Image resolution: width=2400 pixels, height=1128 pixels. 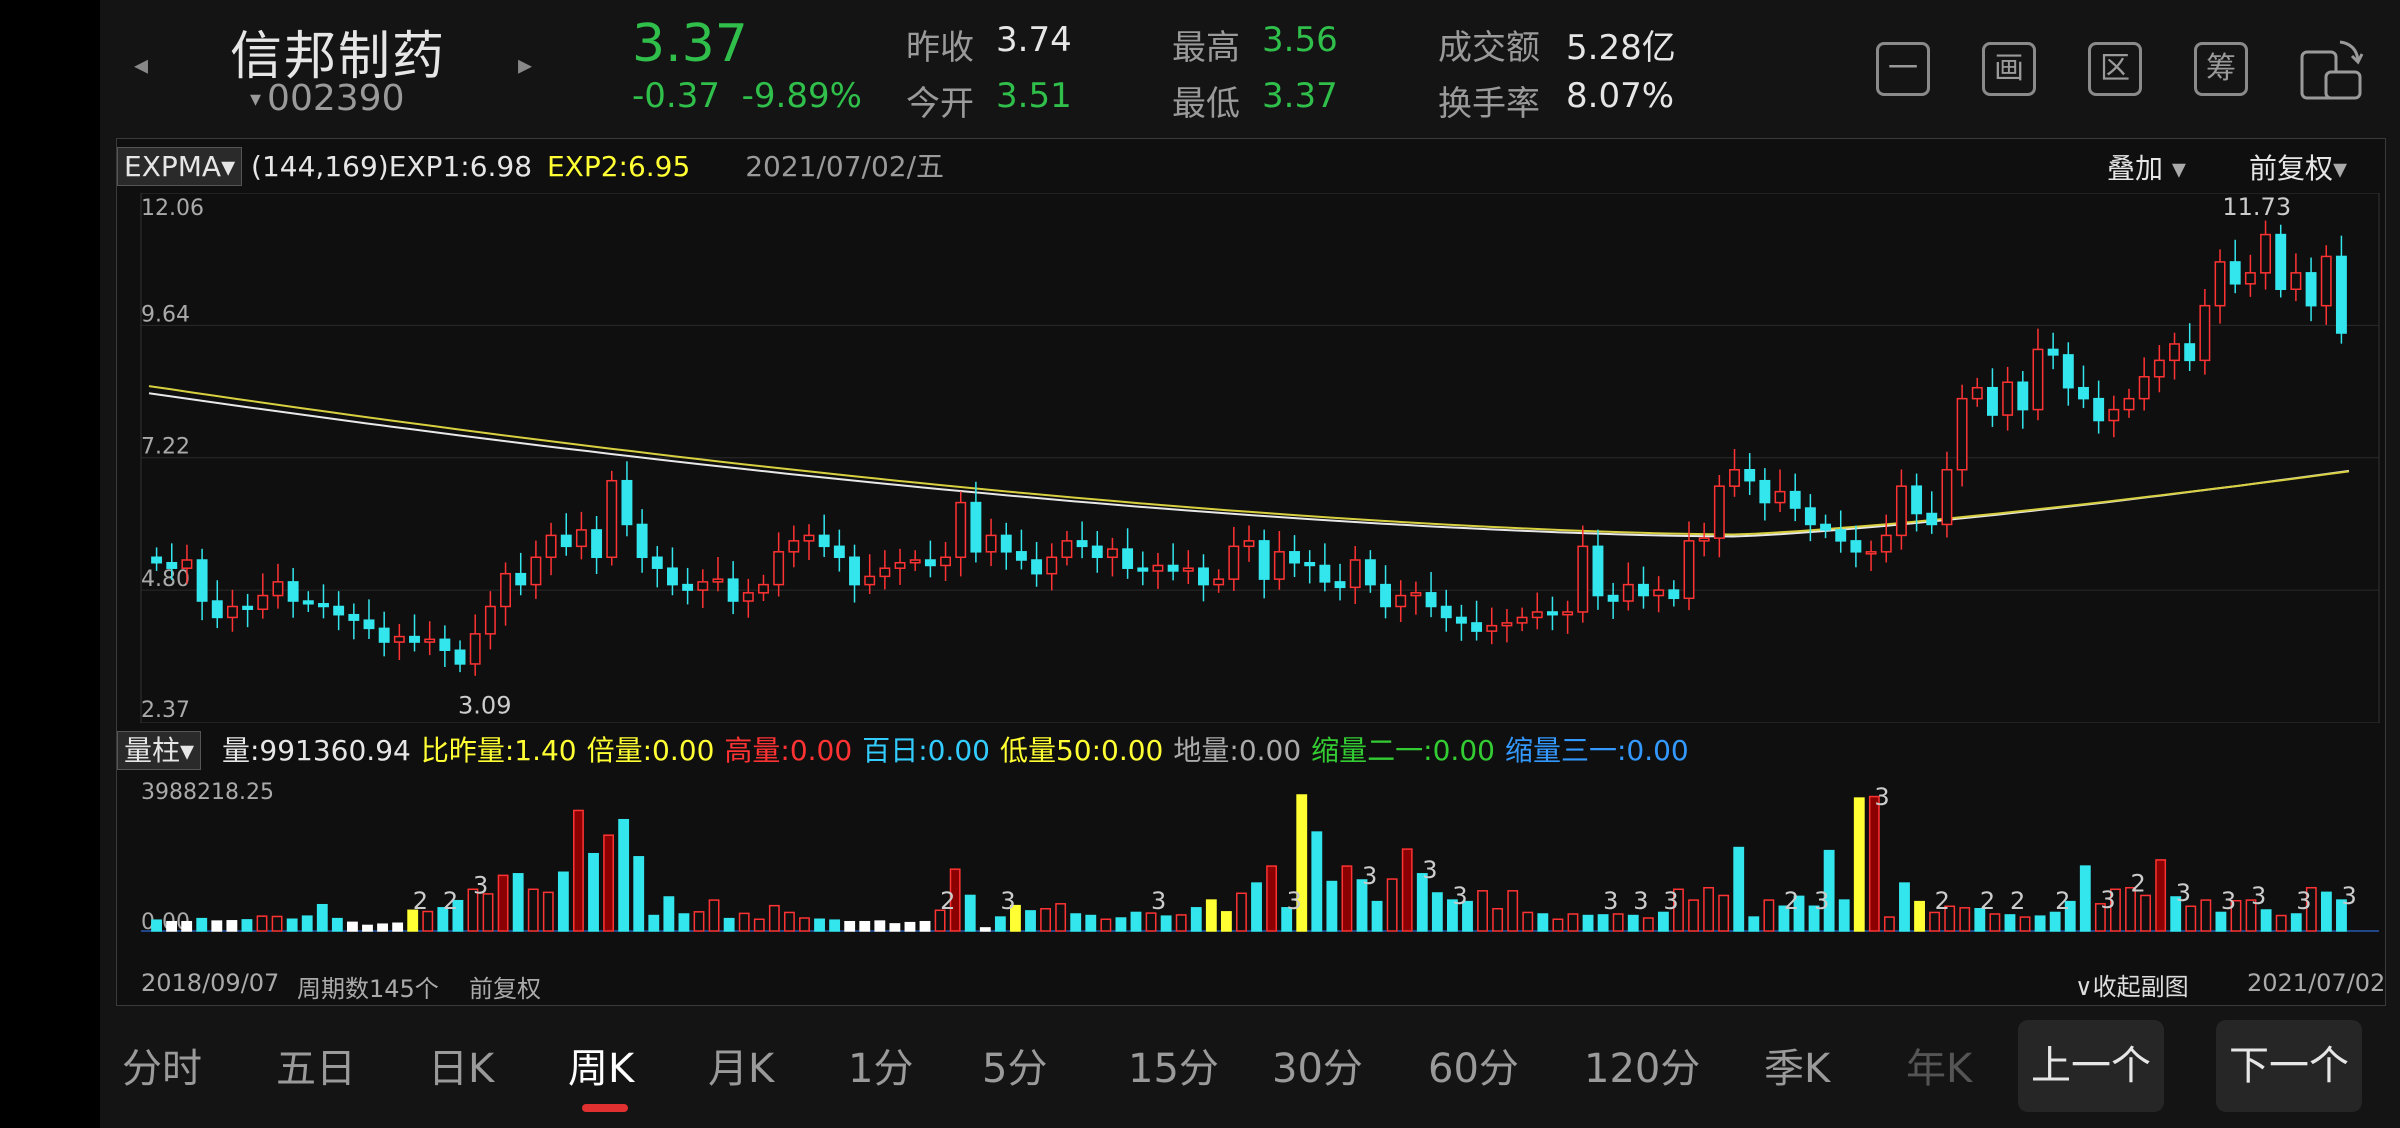 What do you see at coordinates (788, 750) in the screenshot?
I see `volume-stat-3: 高量:0.00` at bounding box center [788, 750].